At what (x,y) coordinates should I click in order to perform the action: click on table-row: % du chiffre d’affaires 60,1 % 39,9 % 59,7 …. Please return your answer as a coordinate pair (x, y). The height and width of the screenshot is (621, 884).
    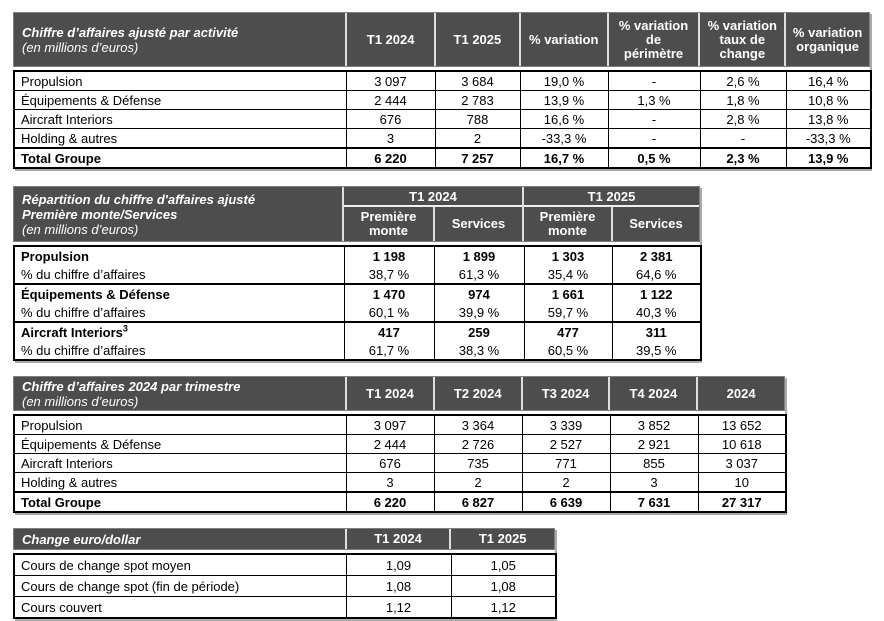
    Looking at the image, I should click on (357, 312).